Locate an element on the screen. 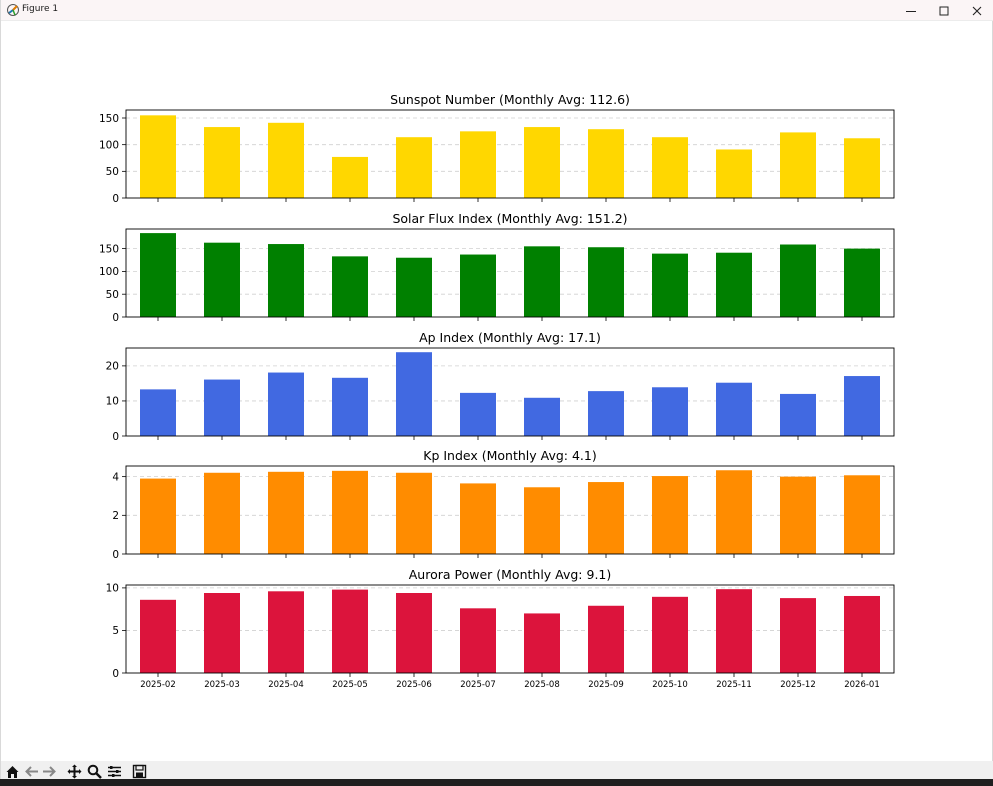  y-tick-label: 50 is located at coordinates (112, 172).